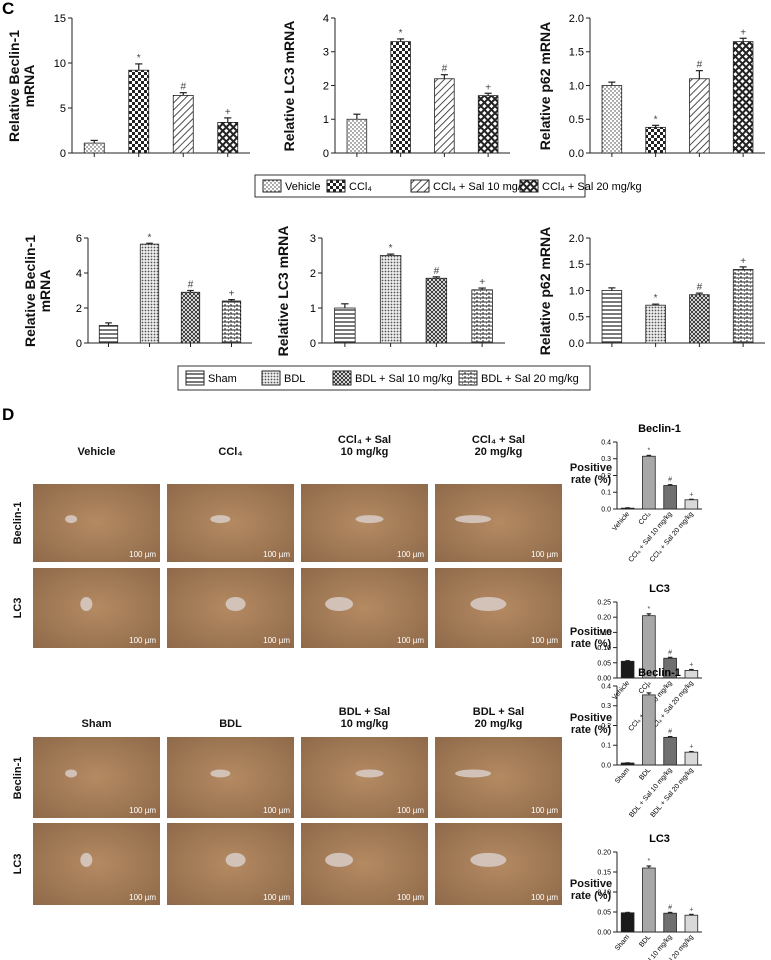  What do you see at coordinates (313, 239) in the screenshot?
I see `y-tick-label: 3` at bounding box center [313, 239].